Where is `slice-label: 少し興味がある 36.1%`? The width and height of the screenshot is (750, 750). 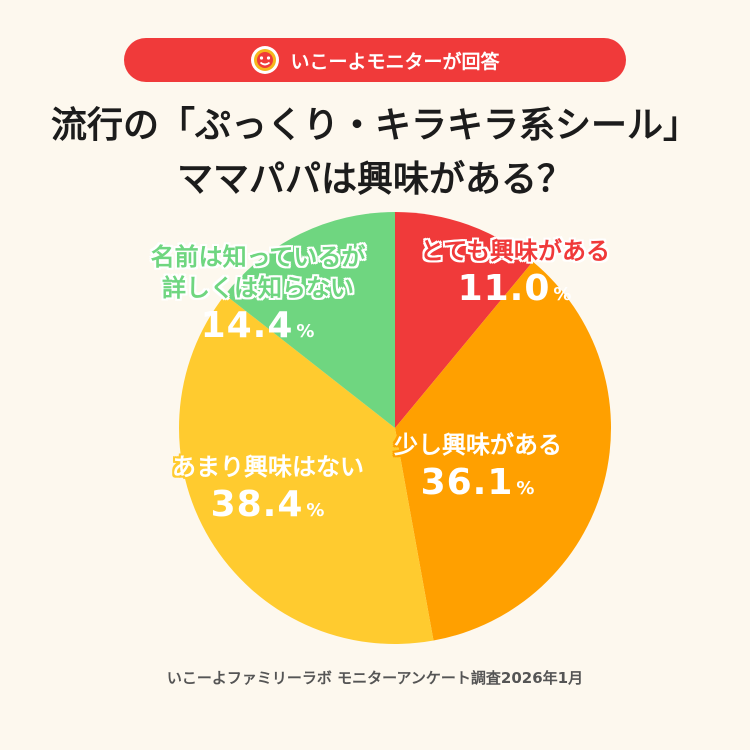
slice-label: 少し興味がある 36.1% is located at coordinates (478, 470).